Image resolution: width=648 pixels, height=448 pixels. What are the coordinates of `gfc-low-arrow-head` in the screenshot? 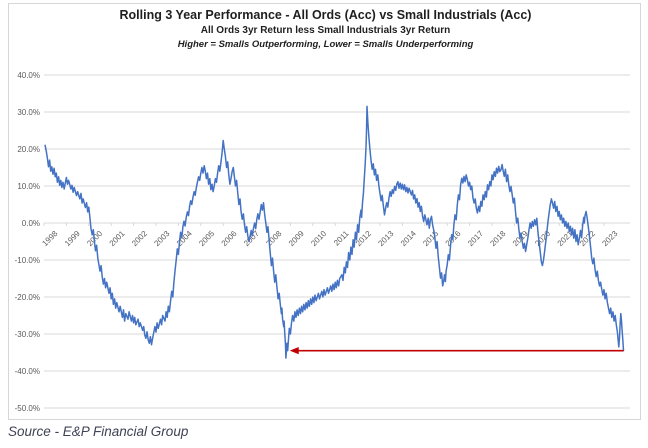 It's located at (294, 351).